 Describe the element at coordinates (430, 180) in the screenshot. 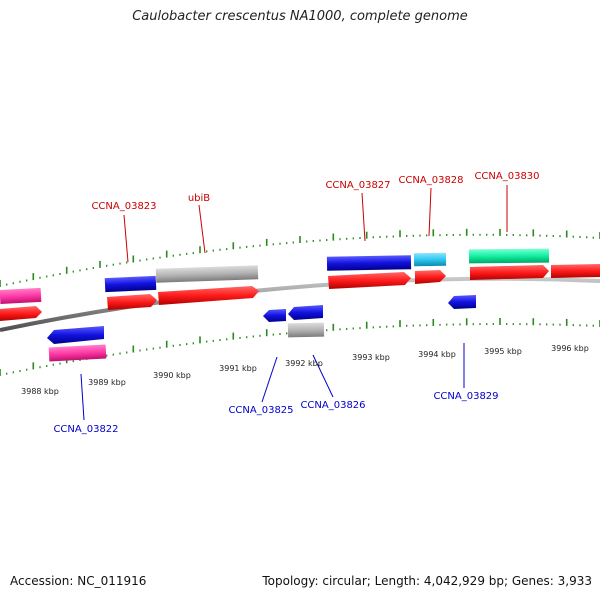

I see `gene-label: CCNA_03828` at that location.